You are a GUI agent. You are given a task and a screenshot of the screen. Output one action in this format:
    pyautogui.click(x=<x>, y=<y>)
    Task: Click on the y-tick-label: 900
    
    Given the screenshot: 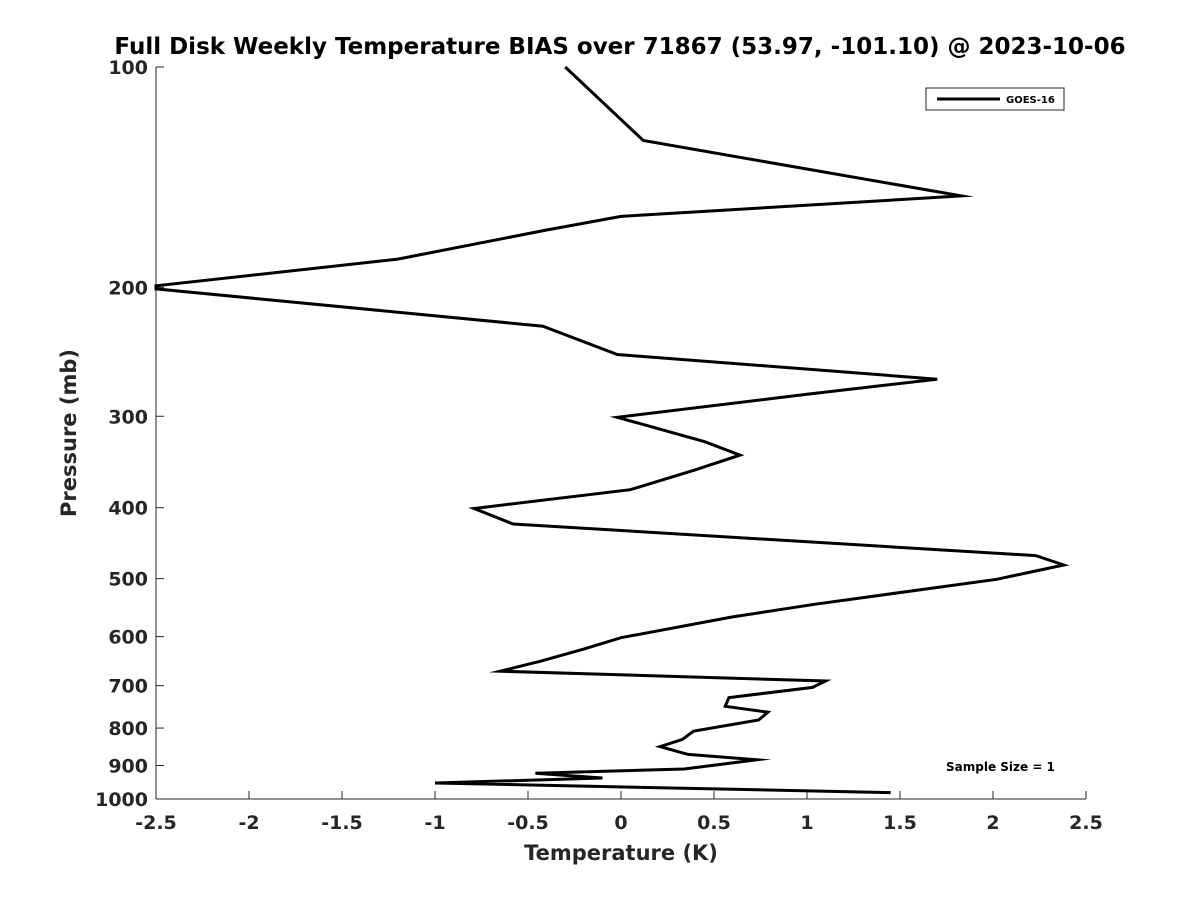 What is the action you would take?
    pyautogui.click(x=128, y=767)
    